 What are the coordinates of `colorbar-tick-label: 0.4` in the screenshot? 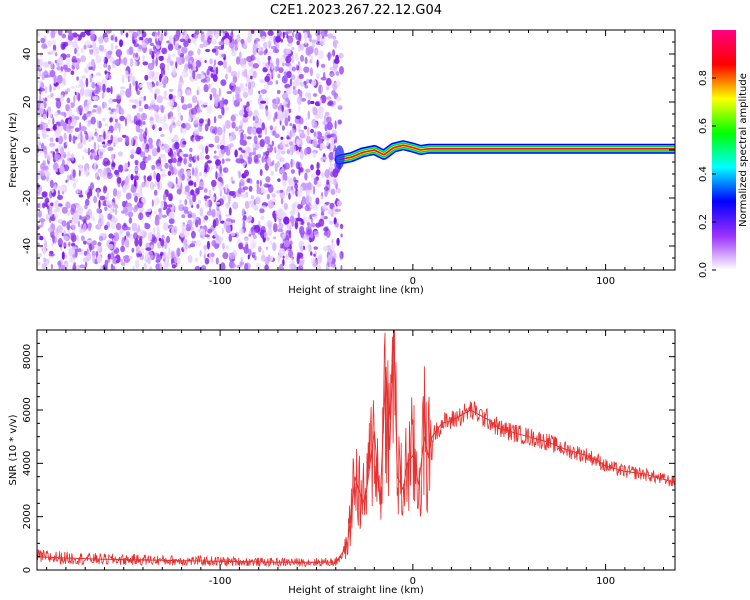 It's located at (703, 174).